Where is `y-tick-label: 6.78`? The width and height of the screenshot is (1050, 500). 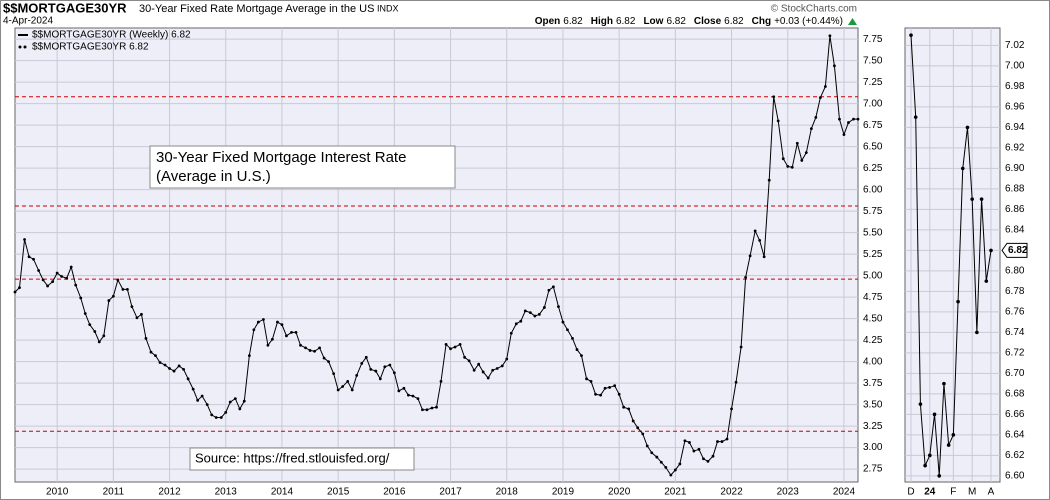 y-tick-label: 6.78 is located at coordinates (1015, 291).